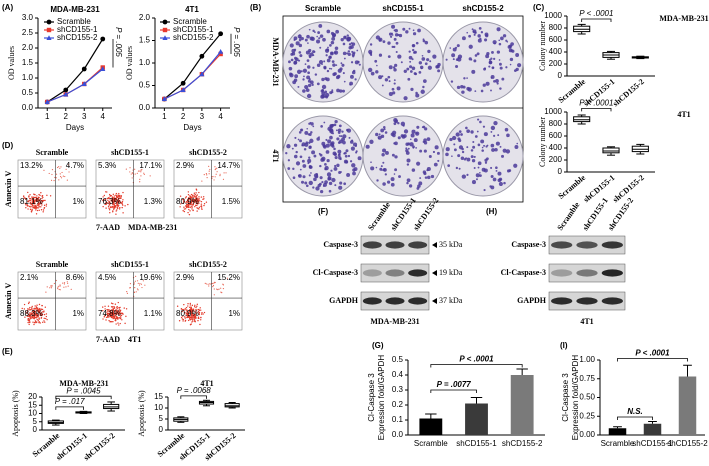 This screenshot has height=466, width=709. What do you see at coordinates (78, 313) in the screenshot?
I see `quadrant-value: 1%` at bounding box center [78, 313].